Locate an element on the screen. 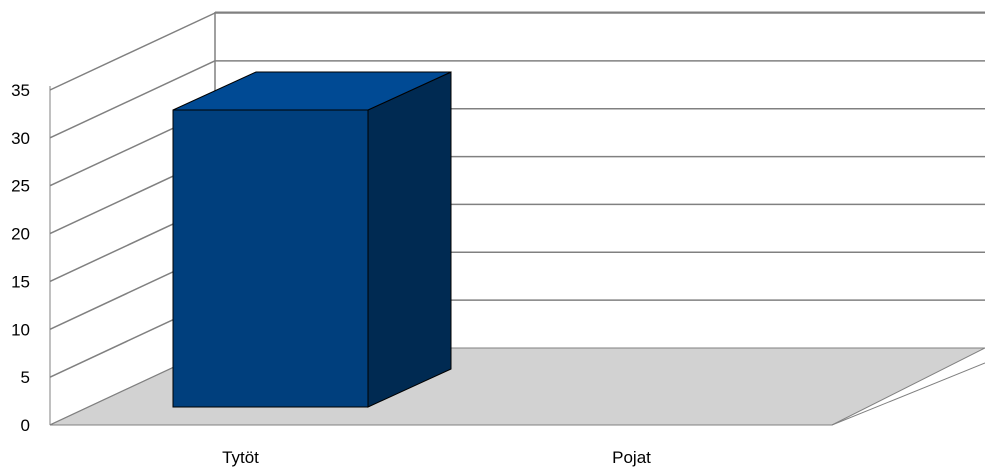 Image resolution: width=985 pixels, height=468 pixels. x-tick-label: Pojat is located at coordinates (631, 457).